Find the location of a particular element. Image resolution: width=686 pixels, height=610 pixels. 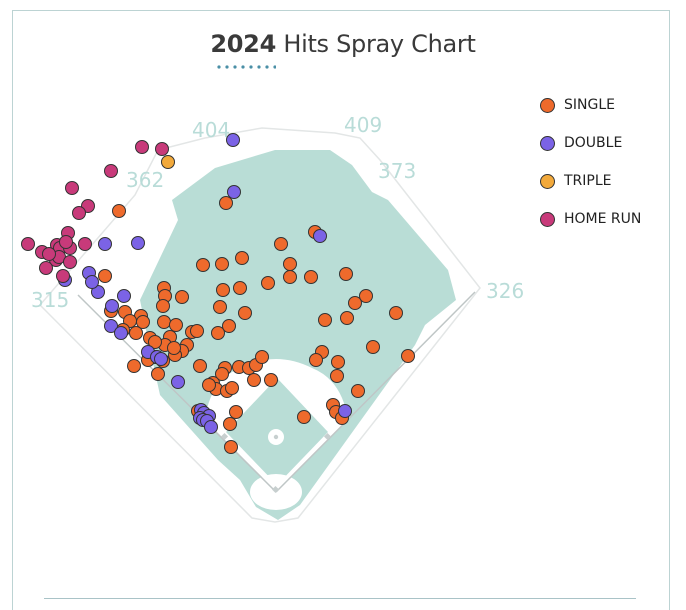

legend-swatch-triple is located at coordinates (547, 181).